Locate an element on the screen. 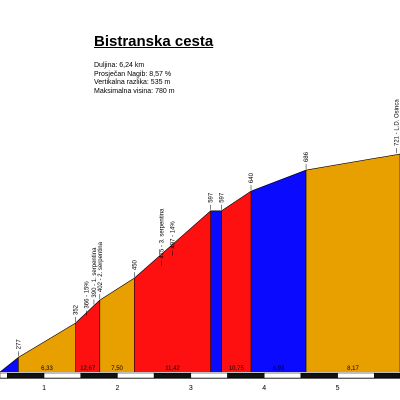 The height and width of the screenshot is (400, 400). segment-gradient-label-4: 11,42 is located at coordinates (172, 369).